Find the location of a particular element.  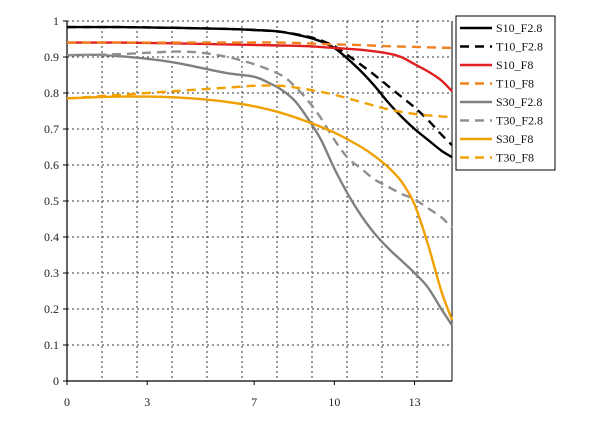

legend-label-t30-f2-8: T30_F2.8 is located at coordinates (519, 121).